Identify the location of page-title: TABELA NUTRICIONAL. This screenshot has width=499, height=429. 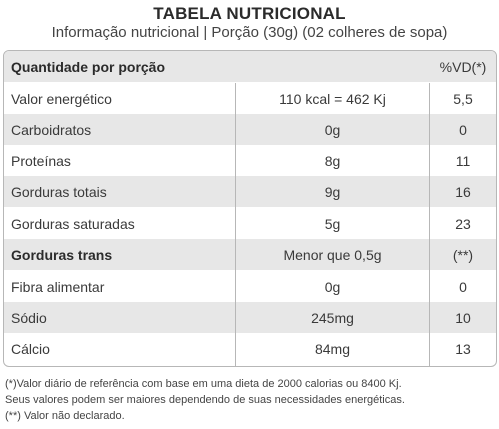
(249, 13).